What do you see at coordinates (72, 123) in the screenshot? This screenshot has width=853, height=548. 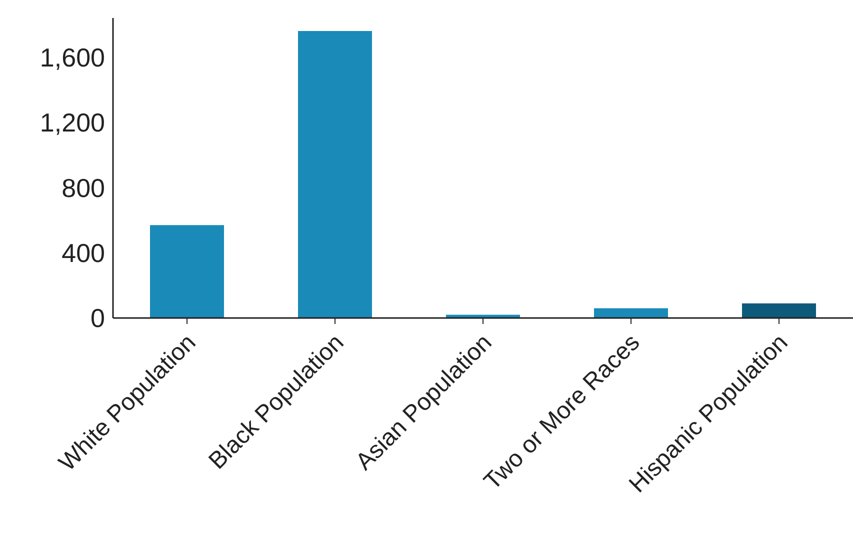 I see `y-tick-label: 1,200` at bounding box center [72, 123].